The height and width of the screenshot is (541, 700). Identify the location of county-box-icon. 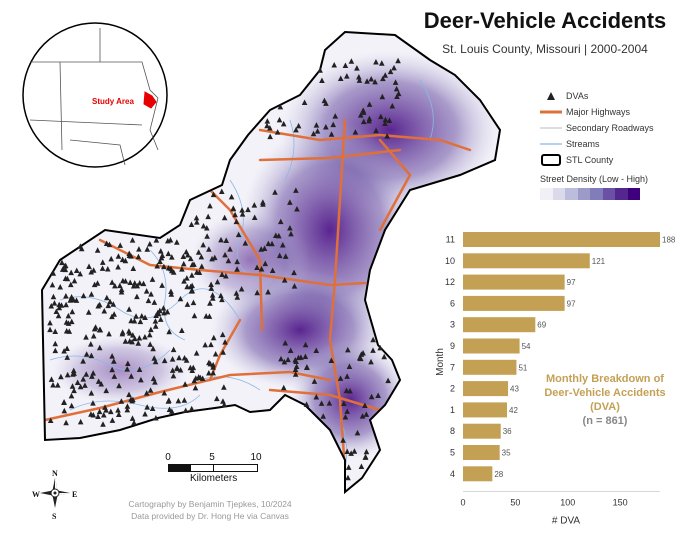
(551, 160).